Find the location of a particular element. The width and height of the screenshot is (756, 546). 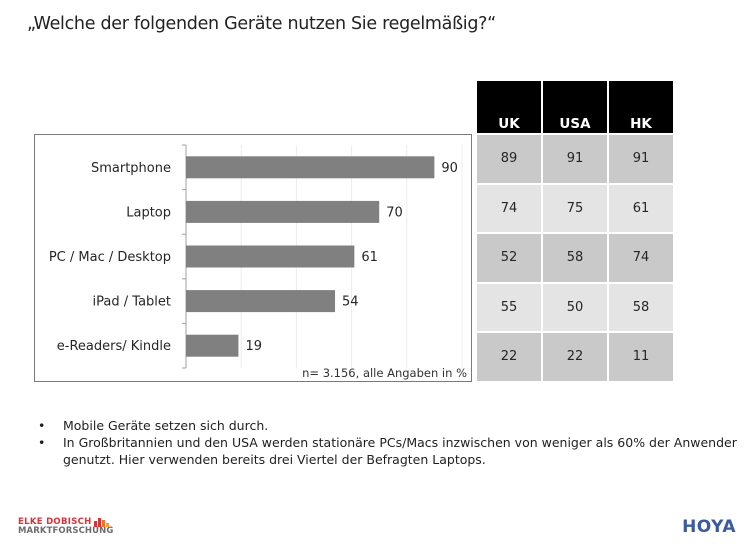

bullet-item: Mobile Geräte setzen sich durch. is located at coordinates (388, 425).